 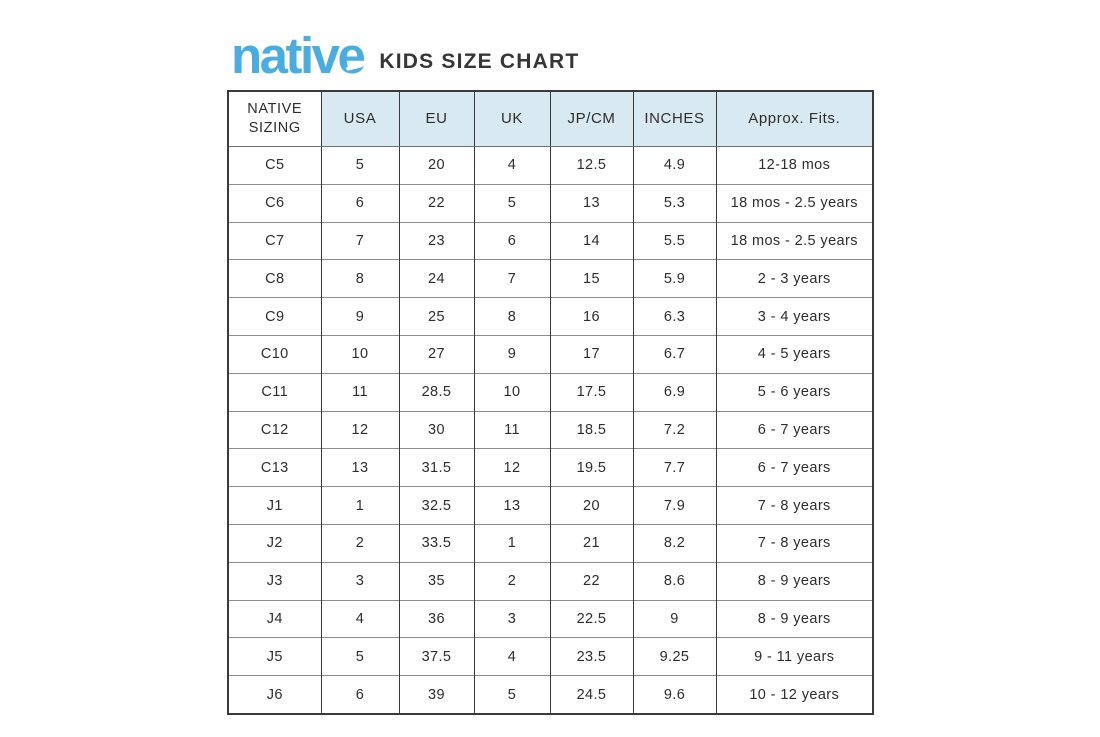 What do you see at coordinates (274, 505) in the screenshot?
I see `table-cell: J1` at bounding box center [274, 505].